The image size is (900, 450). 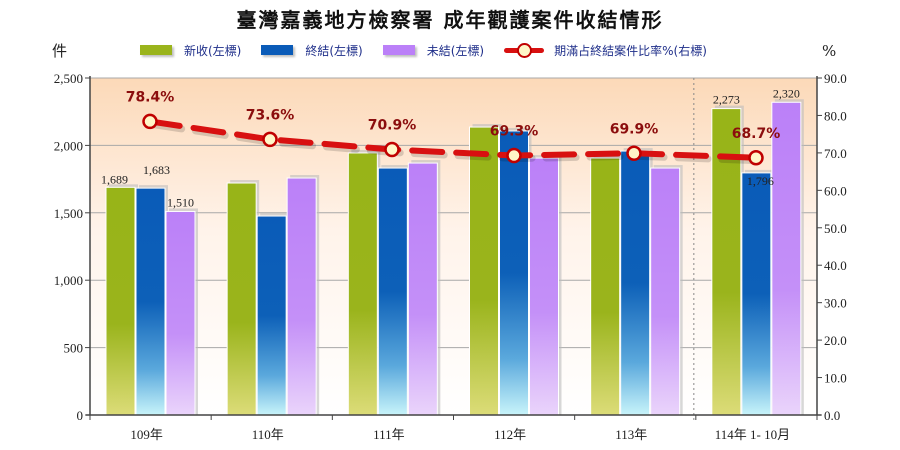 I want to click on right-axis-tick: 20.0, so click(x=835, y=340).